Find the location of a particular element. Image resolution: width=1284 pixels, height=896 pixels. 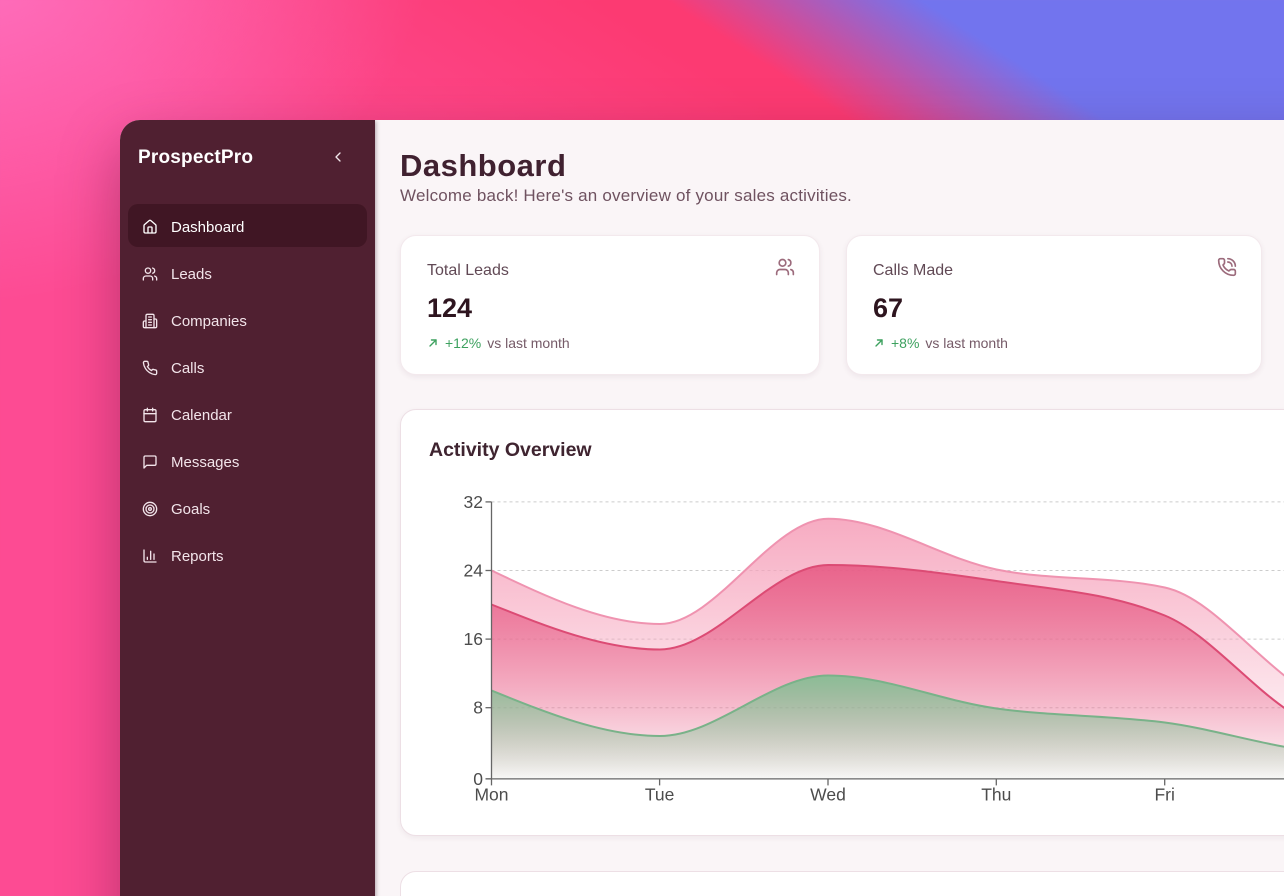

svg-text: Tue is located at coordinates (660, 794).